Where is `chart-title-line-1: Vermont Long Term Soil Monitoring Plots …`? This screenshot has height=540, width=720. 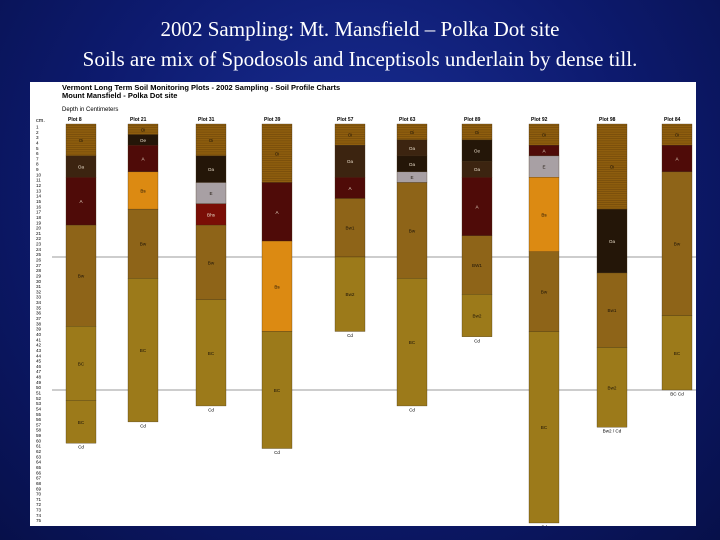 chart-title-line-1: Vermont Long Term Soil Monitoring Plots … is located at coordinates (201, 87).